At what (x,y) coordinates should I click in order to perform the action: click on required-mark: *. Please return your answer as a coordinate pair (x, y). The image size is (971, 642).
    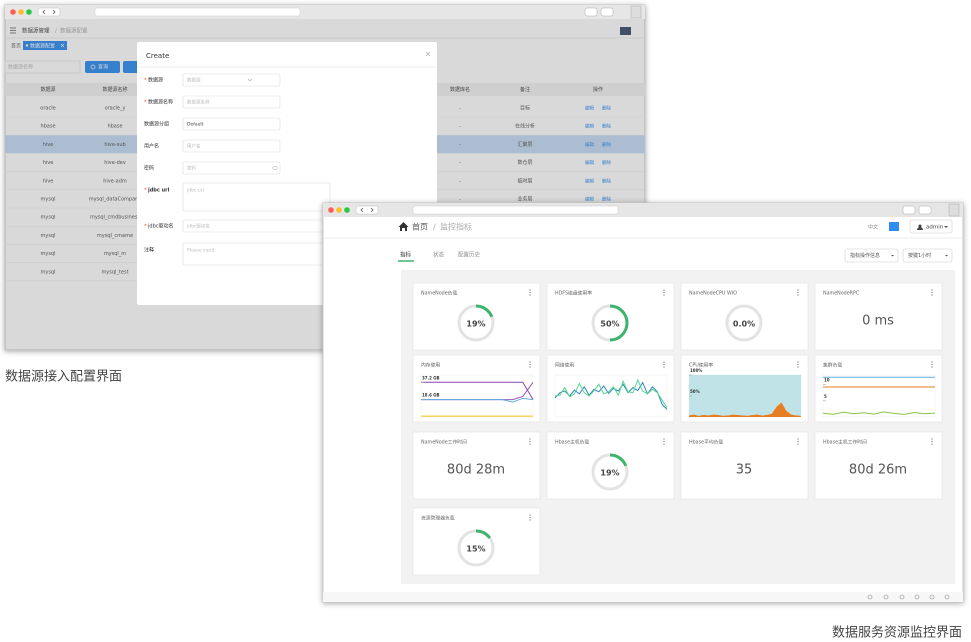
    Looking at the image, I should click on (145, 227).